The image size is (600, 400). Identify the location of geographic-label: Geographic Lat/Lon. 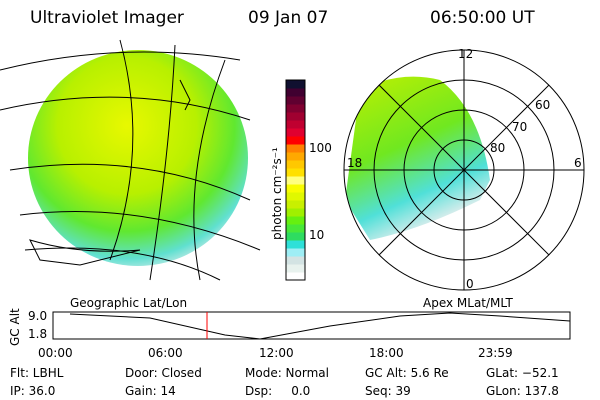
(129, 303).